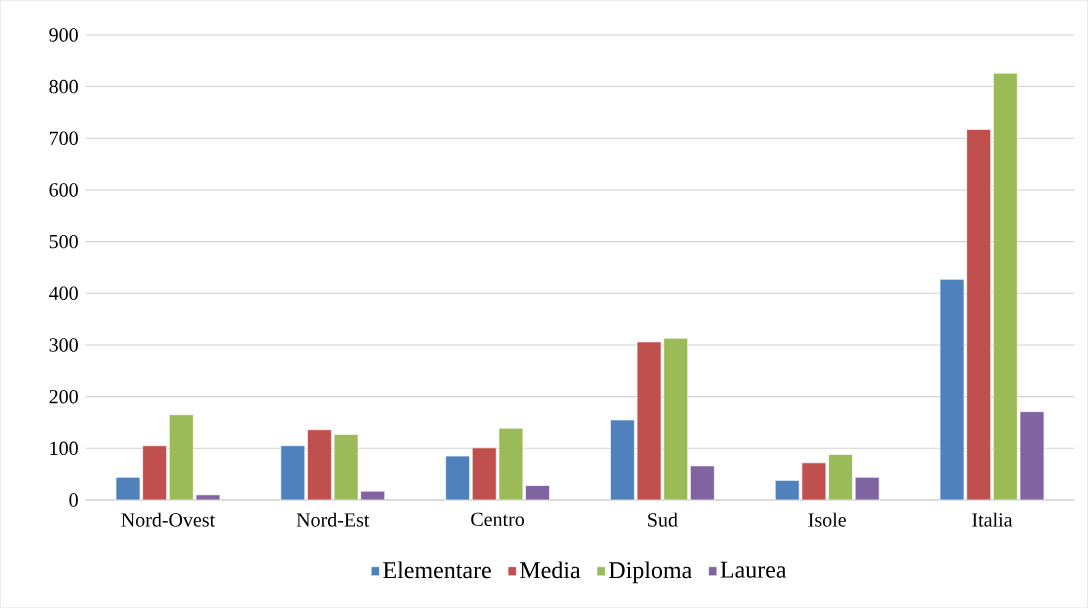 Image resolution: width=1088 pixels, height=608 pixels. What do you see at coordinates (63, 241) in the screenshot?
I see `y-tick-label: 500` at bounding box center [63, 241].